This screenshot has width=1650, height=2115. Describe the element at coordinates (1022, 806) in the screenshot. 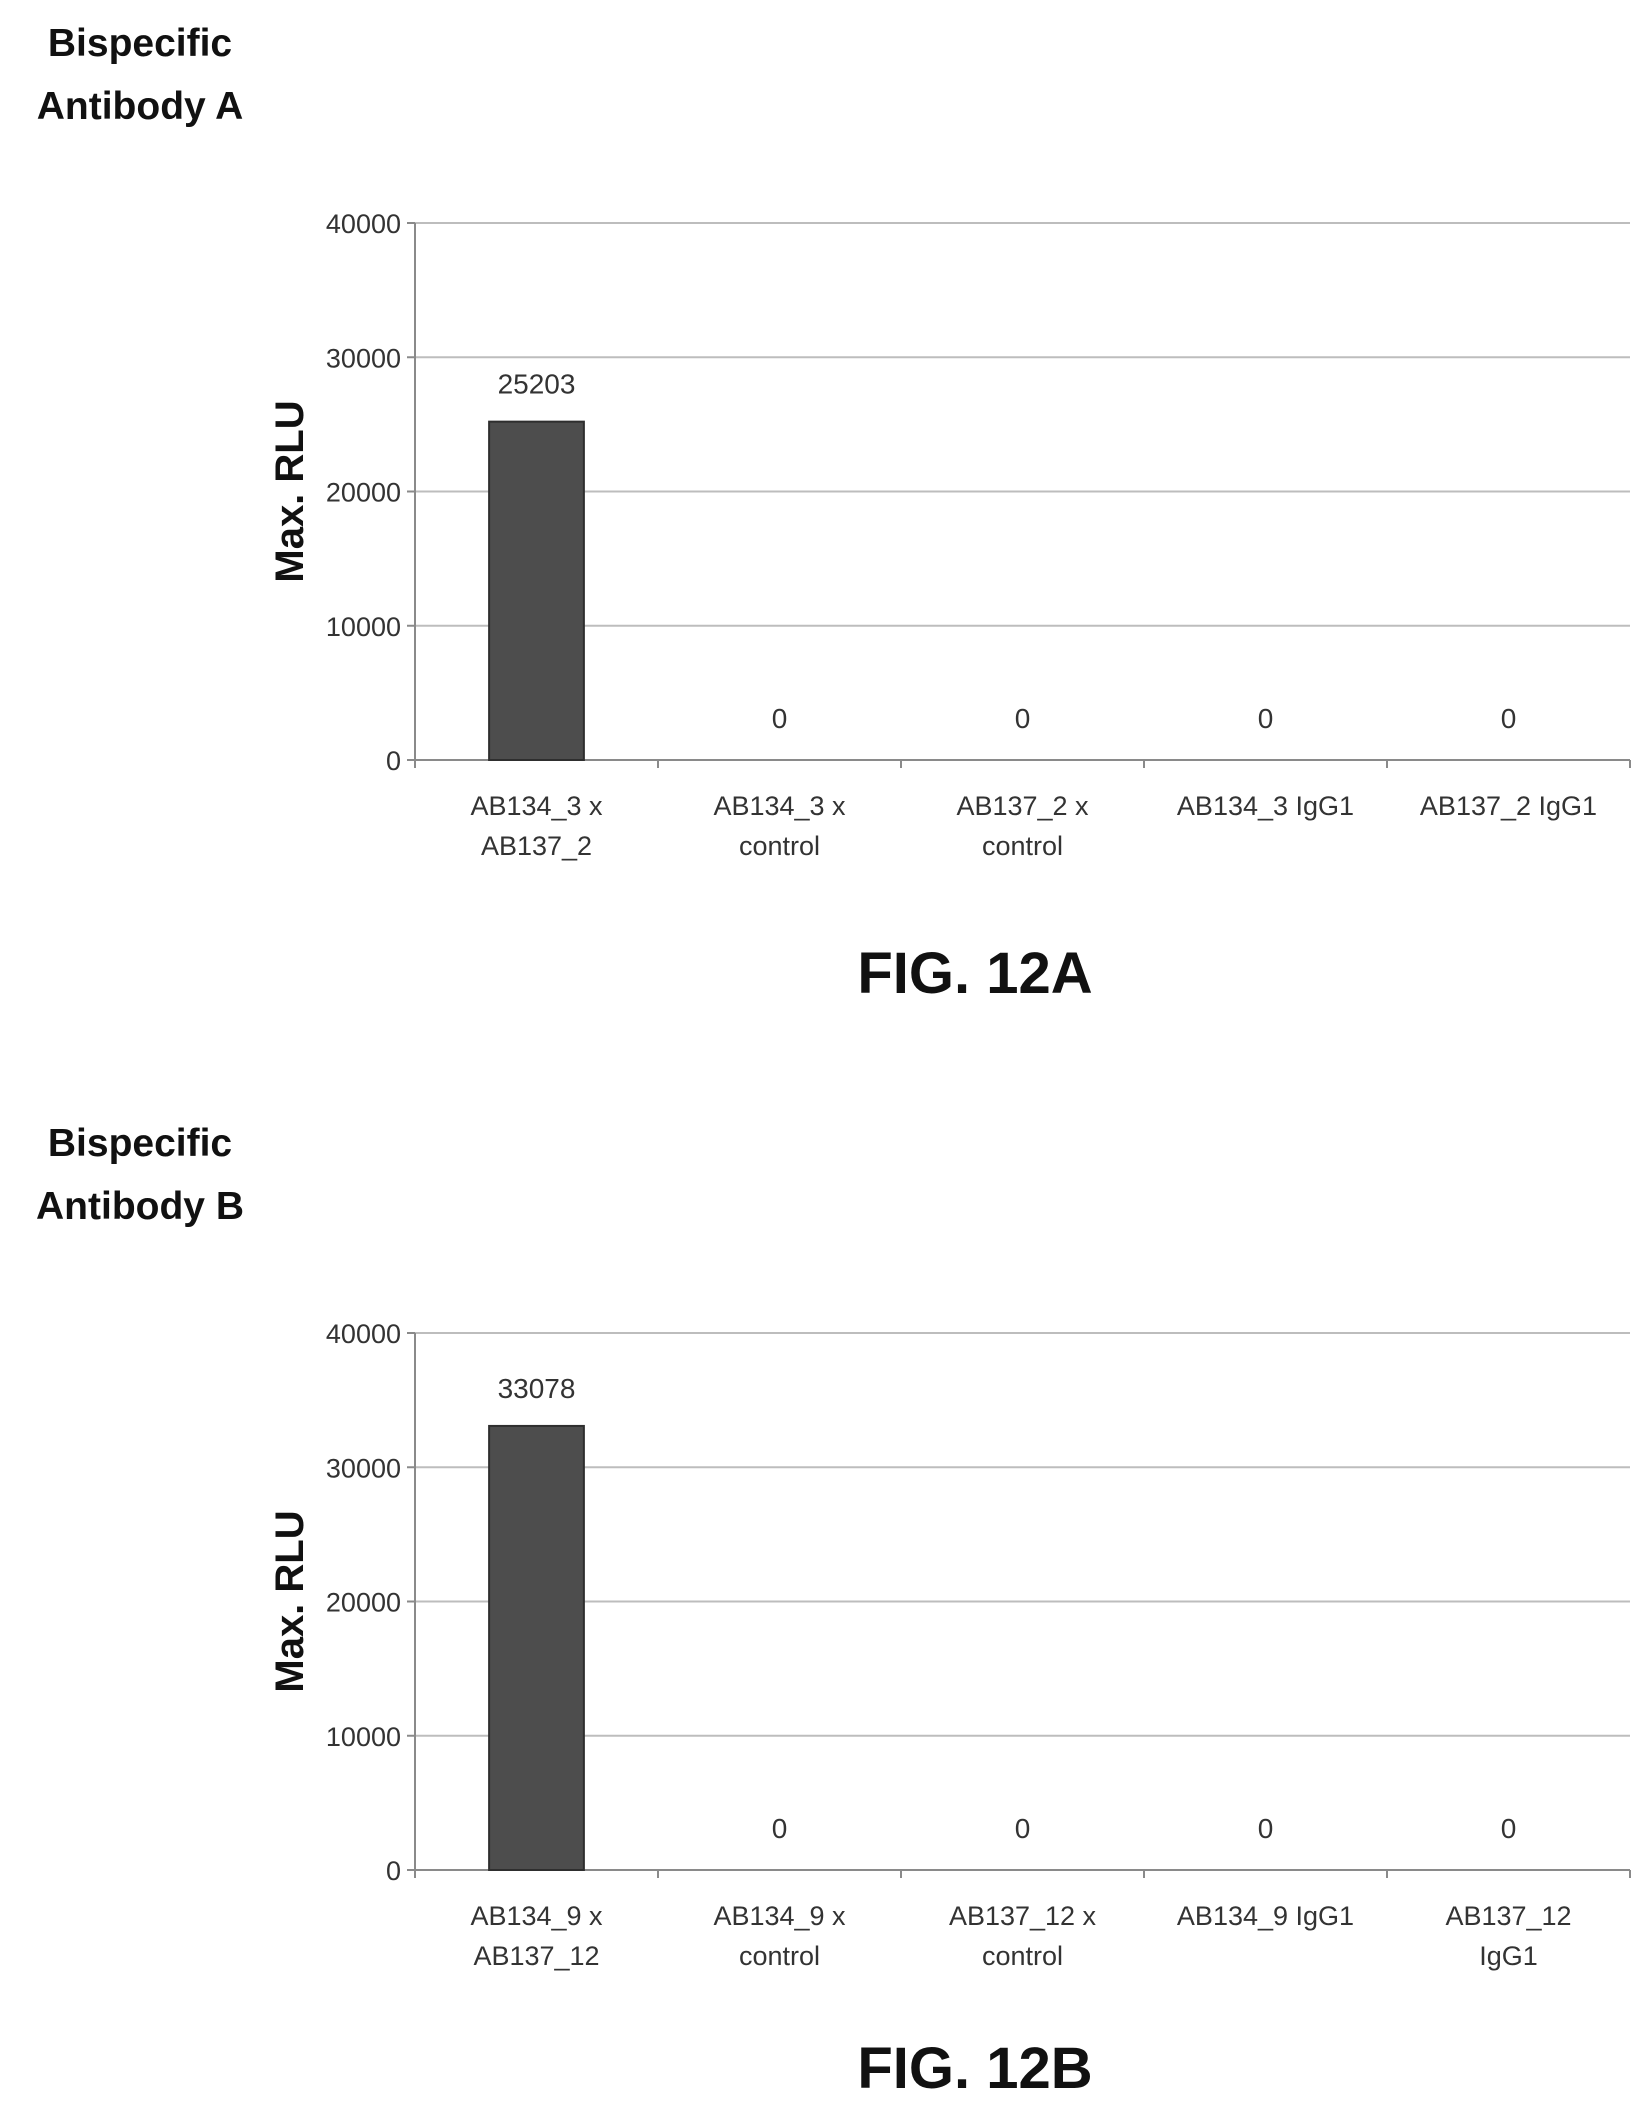

I see `x-category-label: AB137_2 x` at that location.